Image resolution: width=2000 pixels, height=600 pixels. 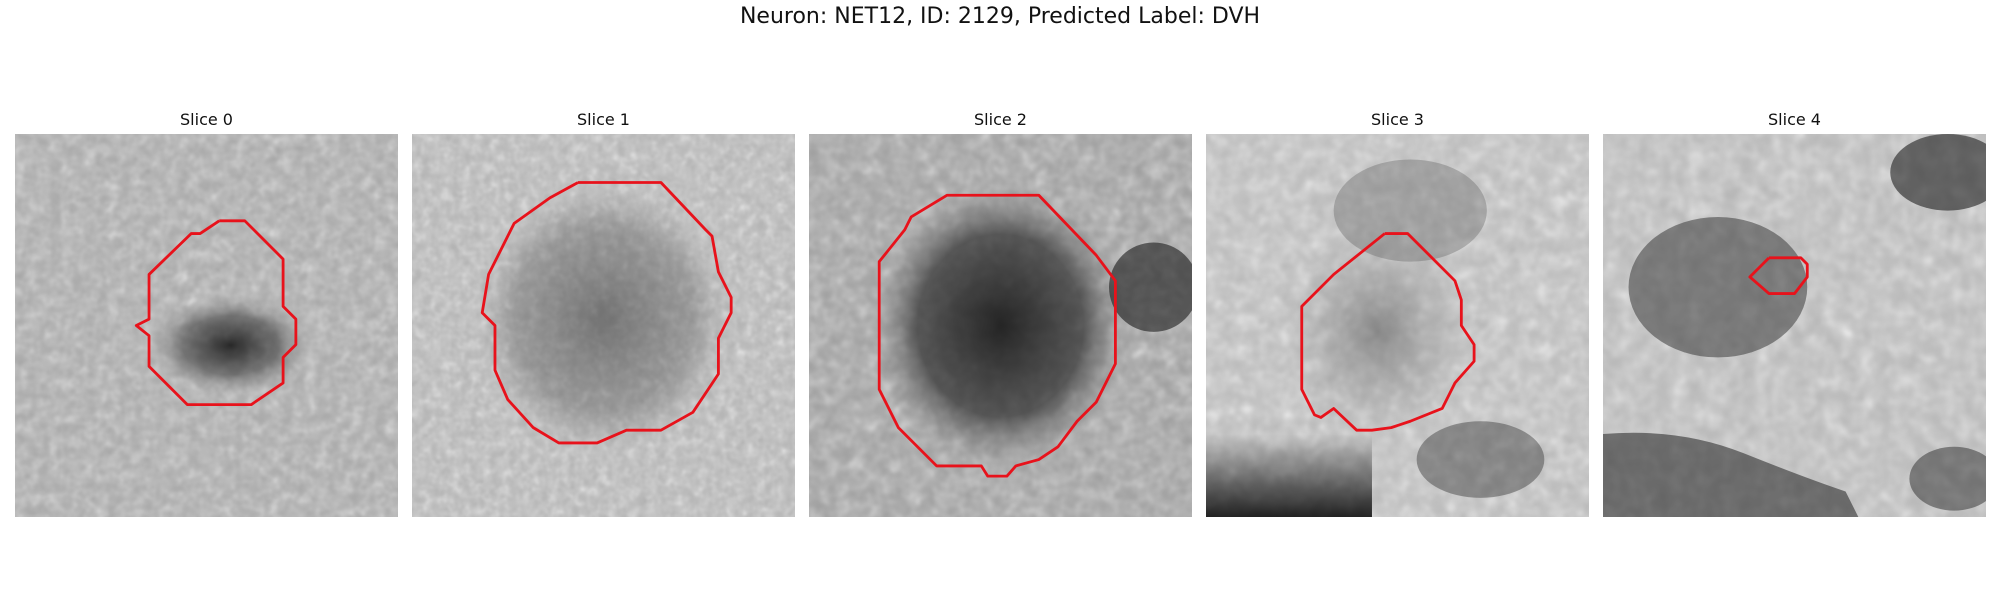 I want to click on panel-title-4: Slice 4, so click(x=1794, y=119).